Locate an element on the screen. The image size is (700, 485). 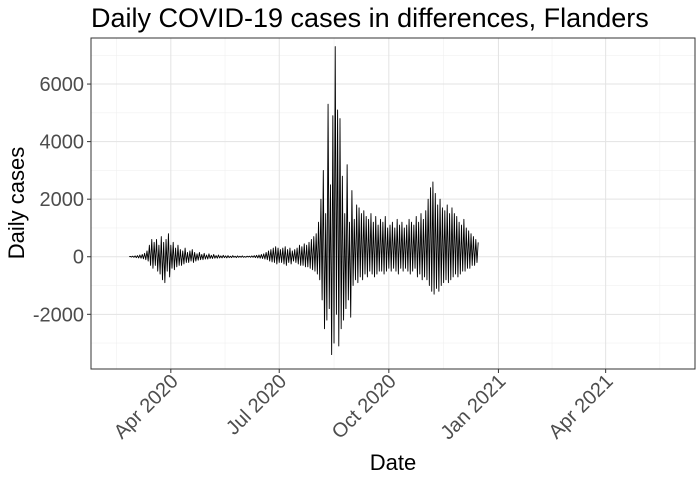
x-tick-label: Apr 2020 is located at coordinates (146, 406).